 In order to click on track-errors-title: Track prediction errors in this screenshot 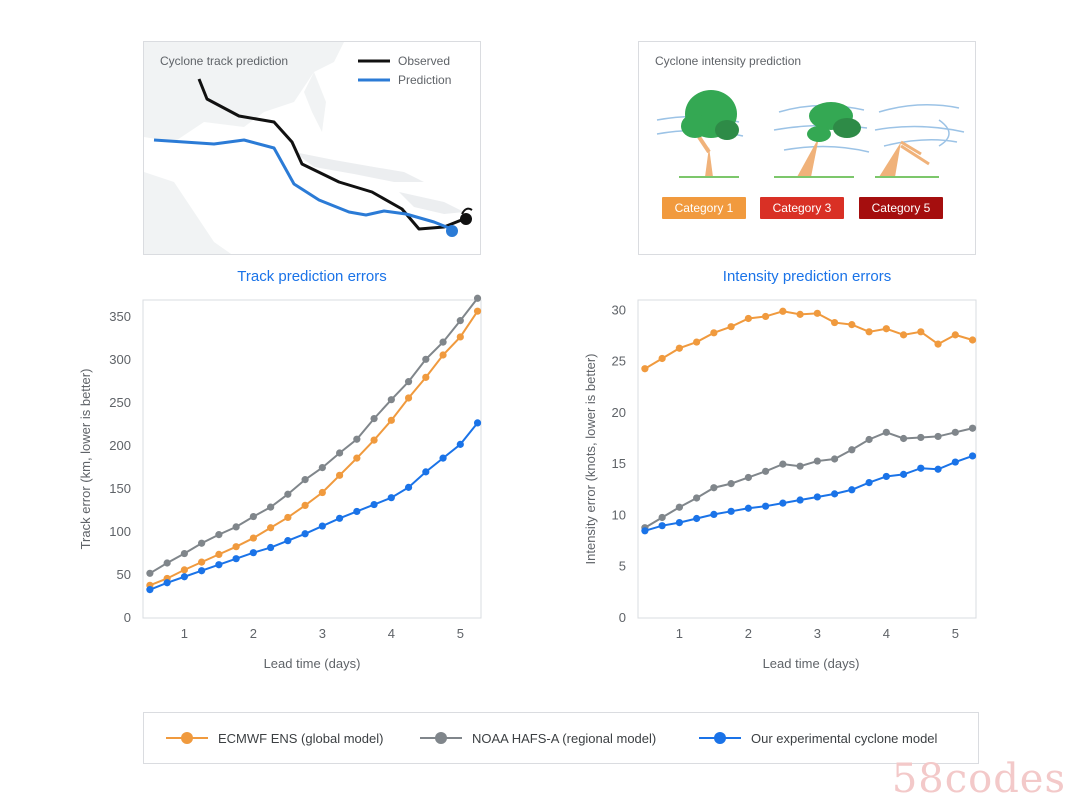, I will do `click(312, 276)`.